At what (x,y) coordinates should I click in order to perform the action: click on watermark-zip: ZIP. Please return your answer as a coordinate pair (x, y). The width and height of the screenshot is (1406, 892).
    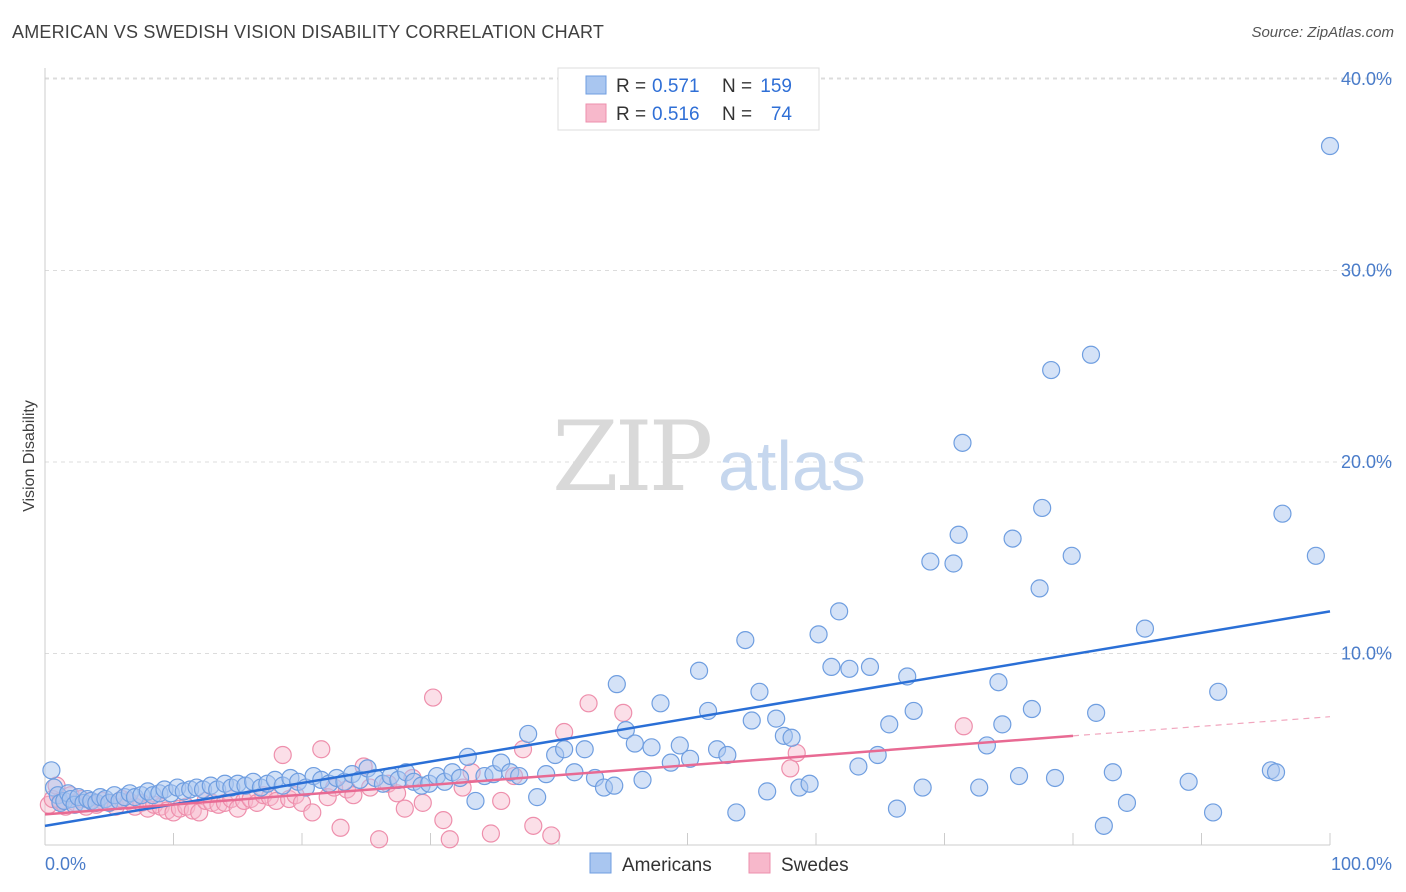
    Looking at the image, I should click on (631, 457).